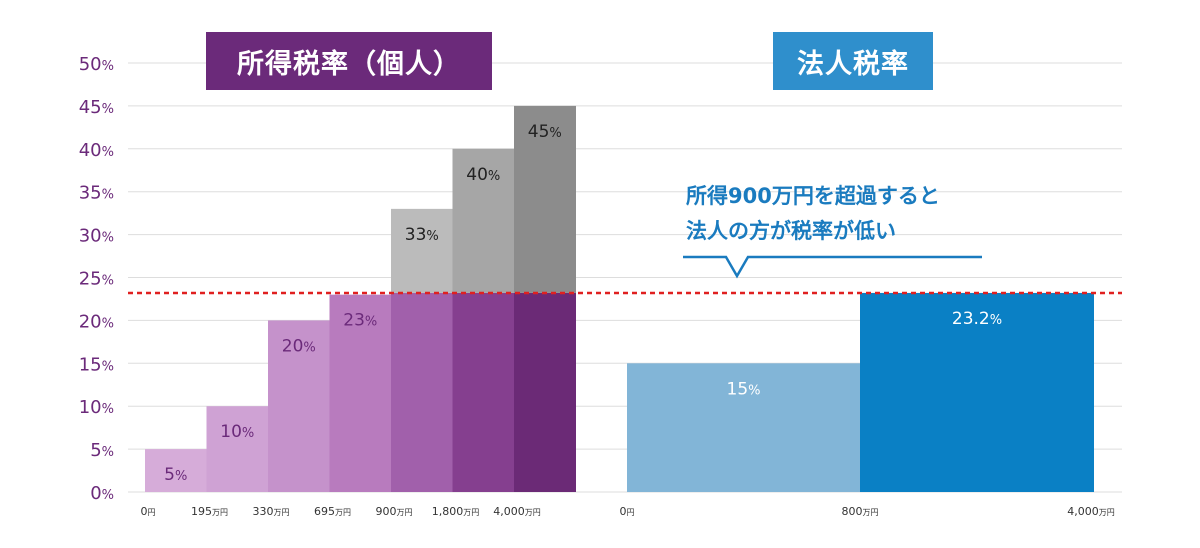  I want to click on personal-bar-label: 10%, so click(237, 432).